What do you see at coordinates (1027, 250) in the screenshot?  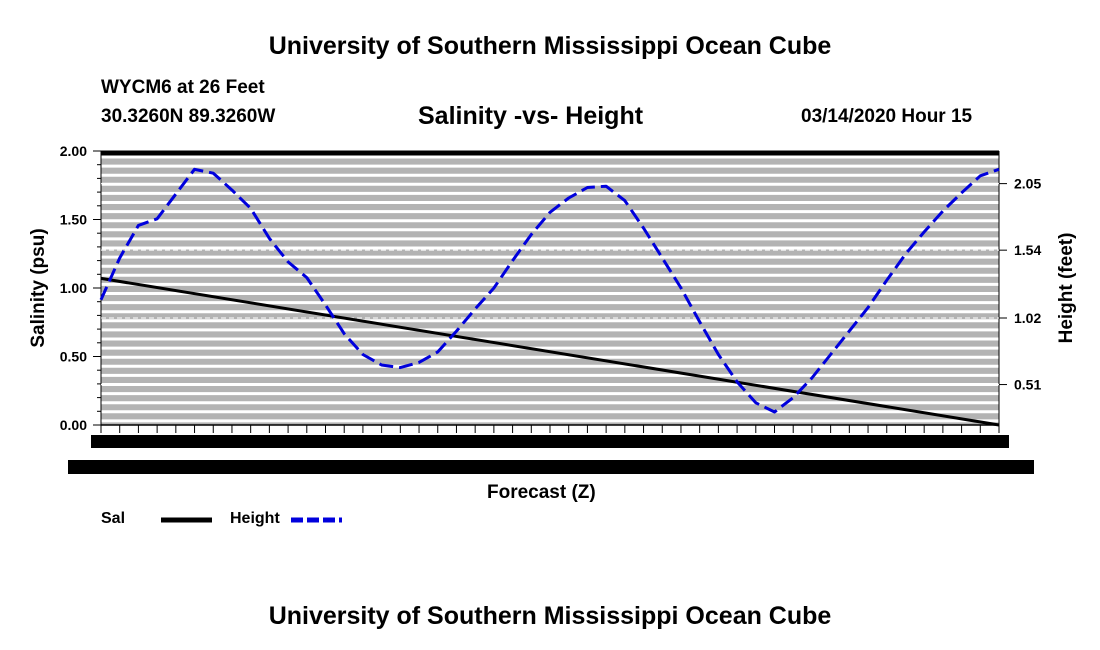 I see `y2-tick-label: 1.54` at bounding box center [1027, 250].